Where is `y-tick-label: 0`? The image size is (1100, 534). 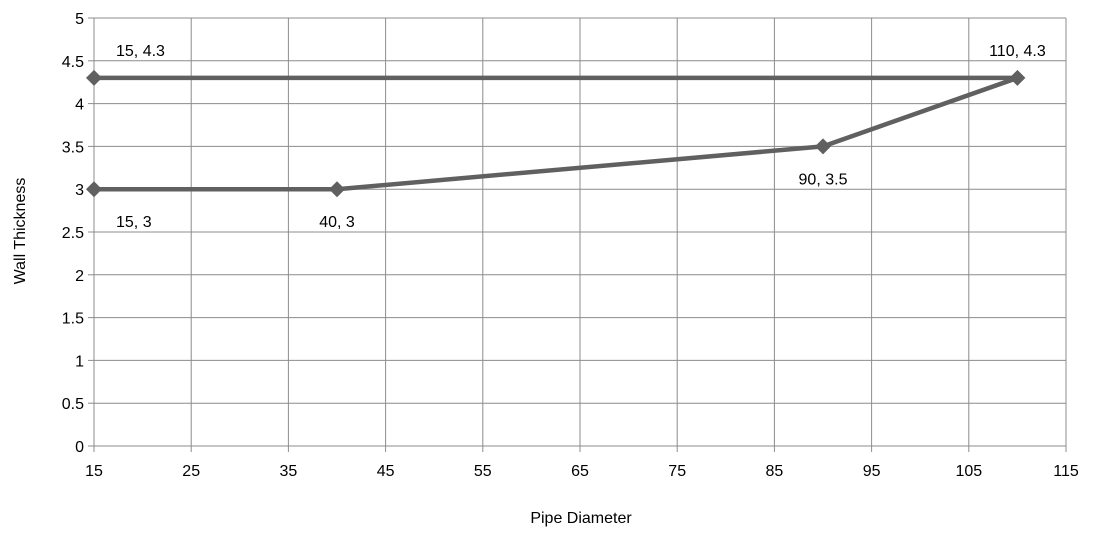 y-tick-label: 0 is located at coordinates (79, 447).